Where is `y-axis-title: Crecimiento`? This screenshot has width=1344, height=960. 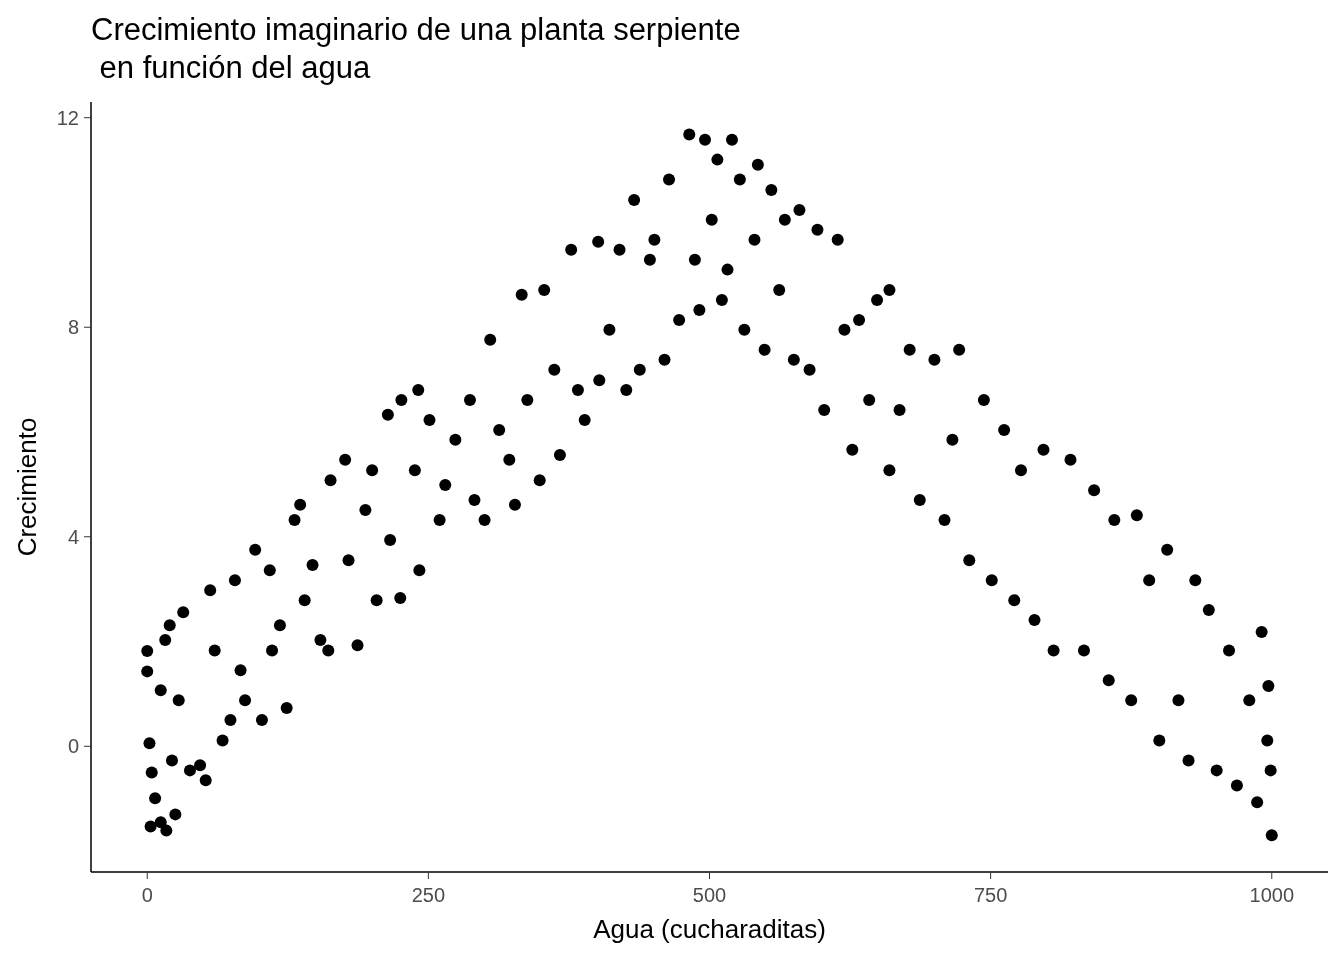 y-axis-title: Crecimiento is located at coordinates (27, 487).